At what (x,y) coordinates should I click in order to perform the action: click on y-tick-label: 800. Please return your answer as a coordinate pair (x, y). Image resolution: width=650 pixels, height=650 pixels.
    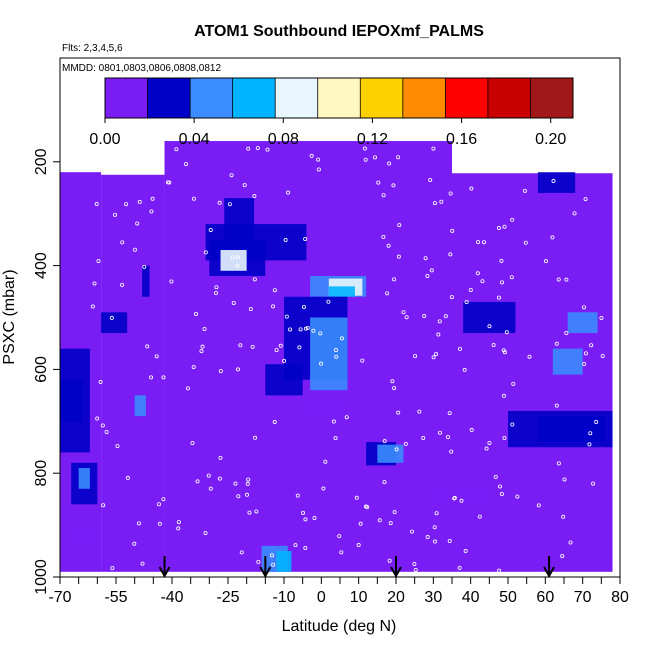
    Looking at the image, I should click on (41, 473).